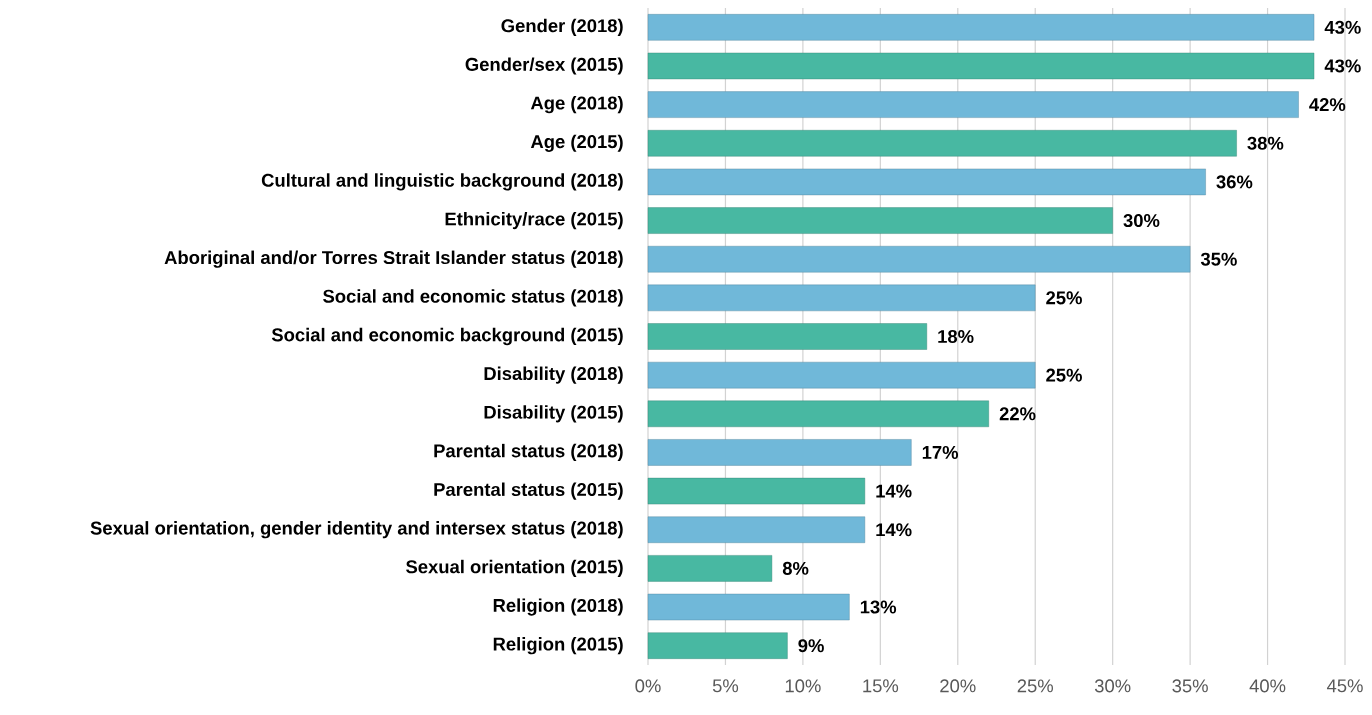 The width and height of the screenshot is (1372, 715). I want to click on y-tick-label: Disability (2015), so click(553, 414).